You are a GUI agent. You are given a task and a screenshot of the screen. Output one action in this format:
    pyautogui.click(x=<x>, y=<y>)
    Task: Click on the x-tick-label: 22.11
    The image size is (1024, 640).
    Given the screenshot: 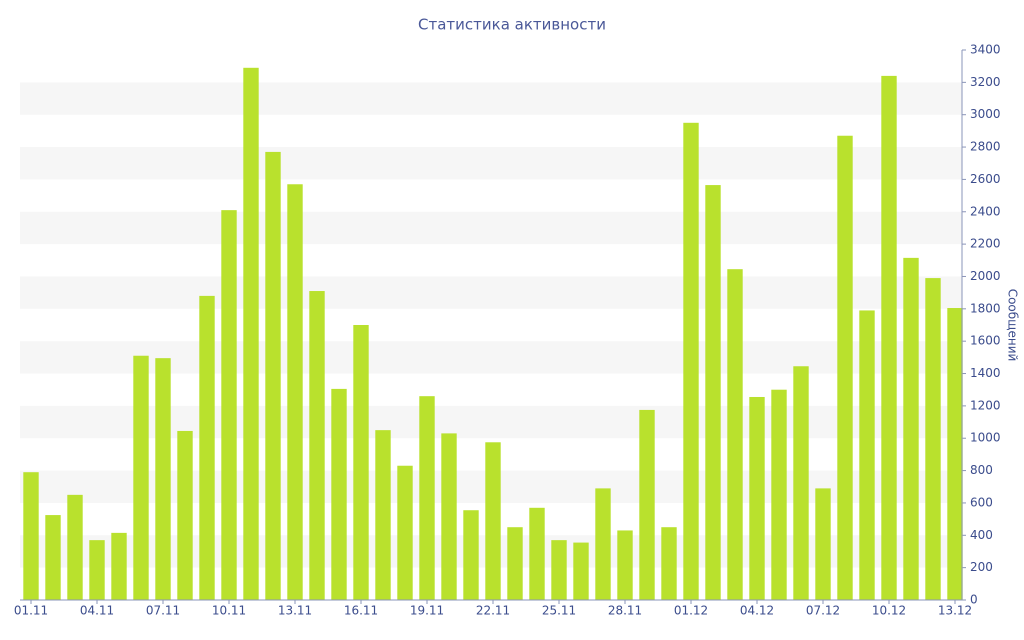 What is the action you would take?
    pyautogui.click(x=493, y=611)
    